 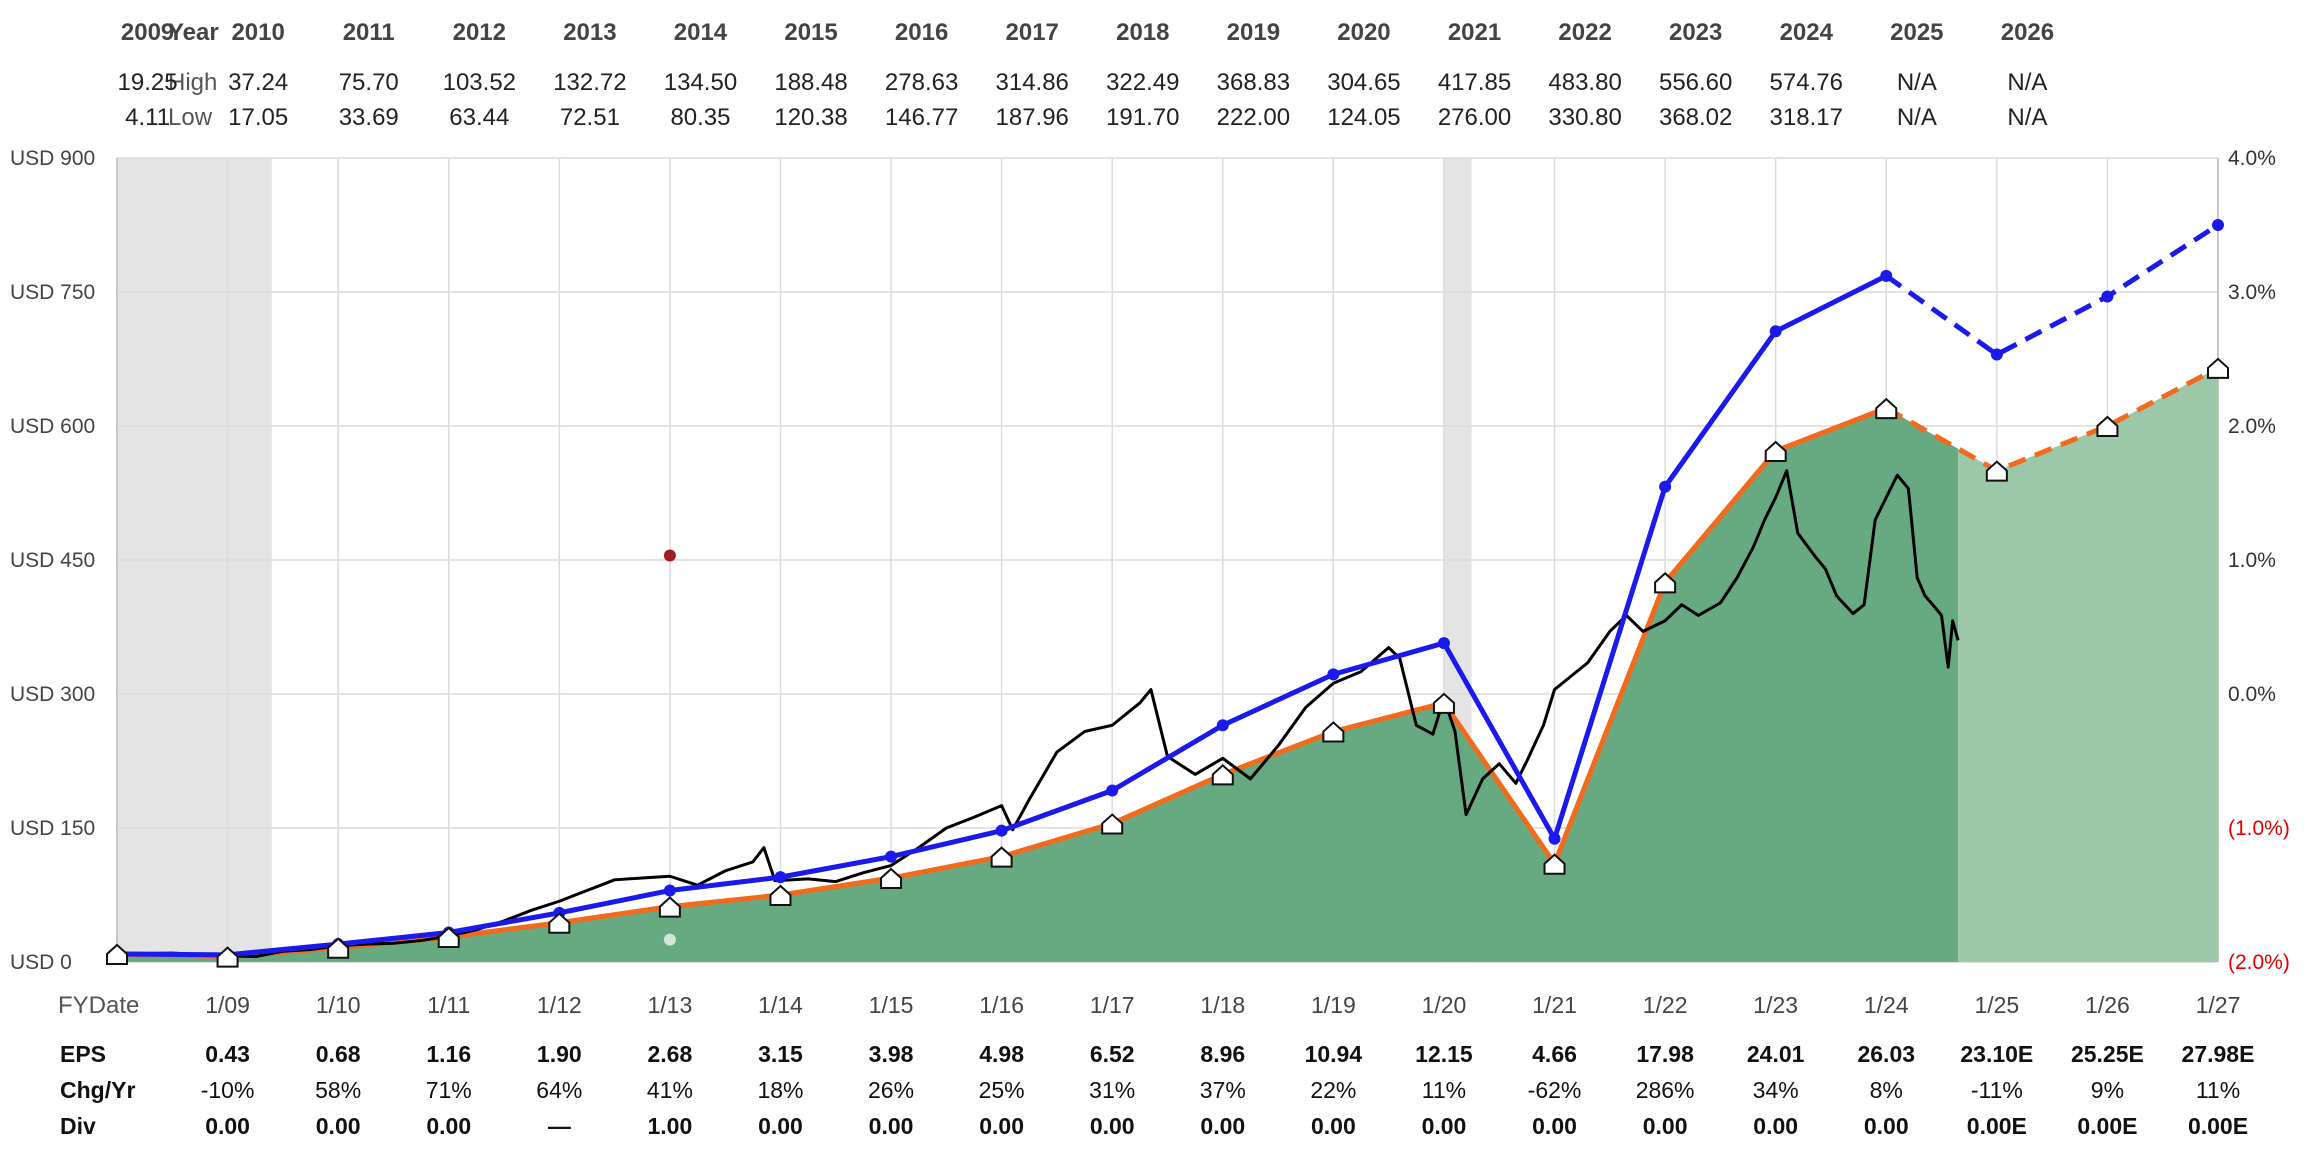 What do you see at coordinates (1997, 1090) in the screenshot?
I see `chg-cell: -11%` at bounding box center [1997, 1090].